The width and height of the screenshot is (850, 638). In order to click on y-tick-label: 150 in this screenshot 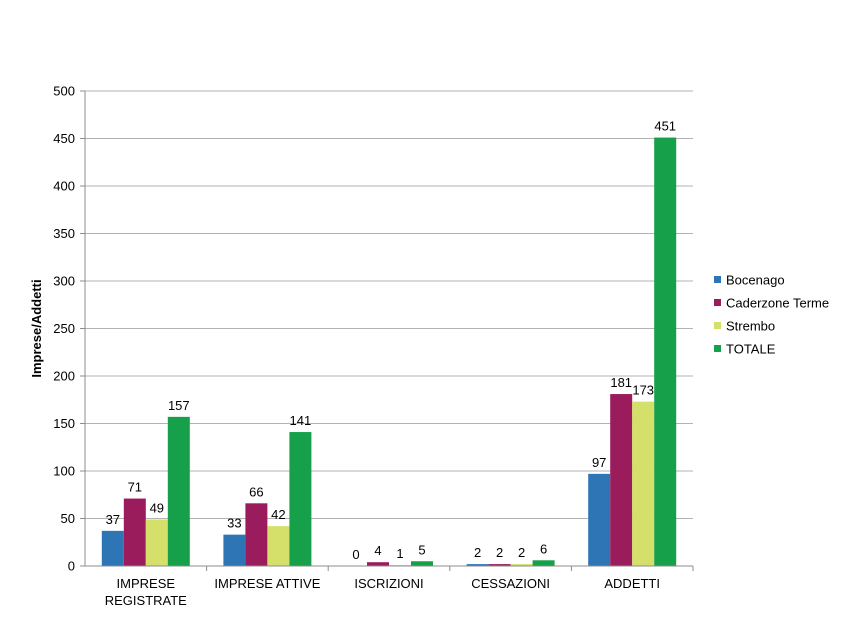, I will do `click(64, 423)`.